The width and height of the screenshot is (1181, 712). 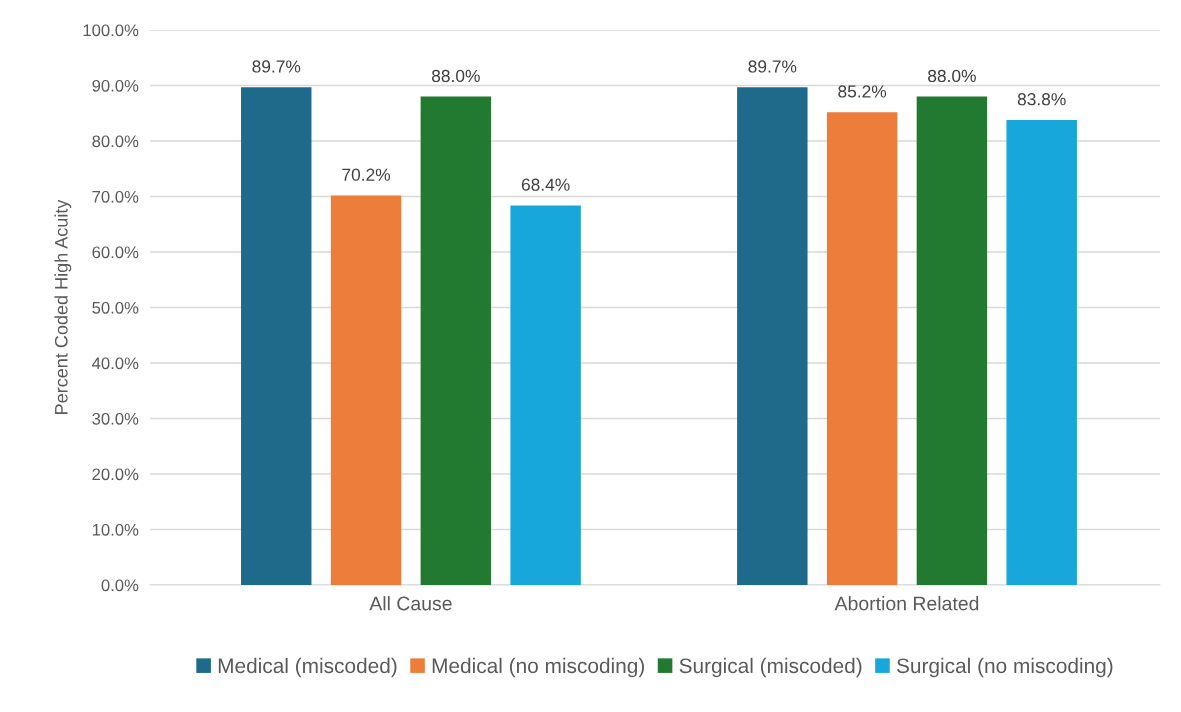 What do you see at coordinates (115, 307) in the screenshot?
I see `y-tick-label: 50.0%` at bounding box center [115, 307].